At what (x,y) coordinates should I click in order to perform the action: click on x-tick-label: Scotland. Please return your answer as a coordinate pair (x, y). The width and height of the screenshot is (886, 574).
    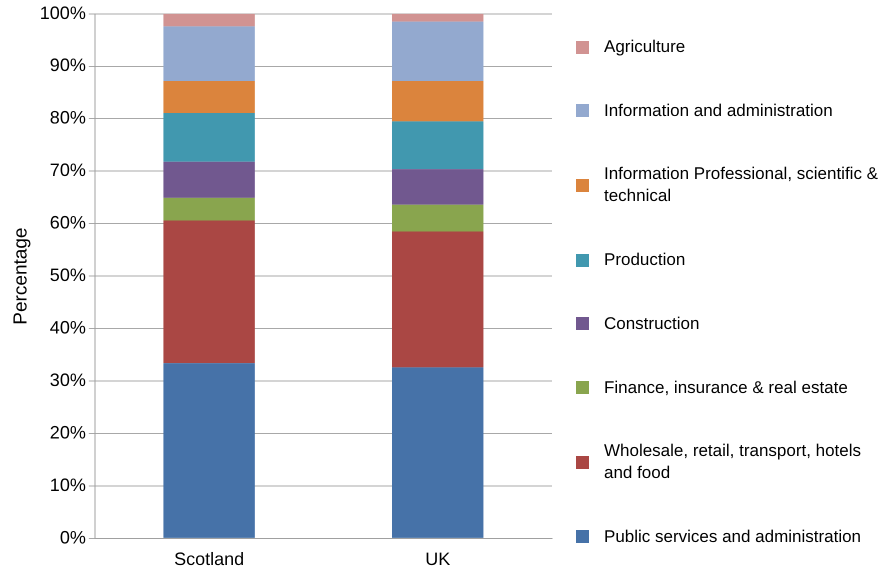
    Looking at the image, I should click on (209, 559).